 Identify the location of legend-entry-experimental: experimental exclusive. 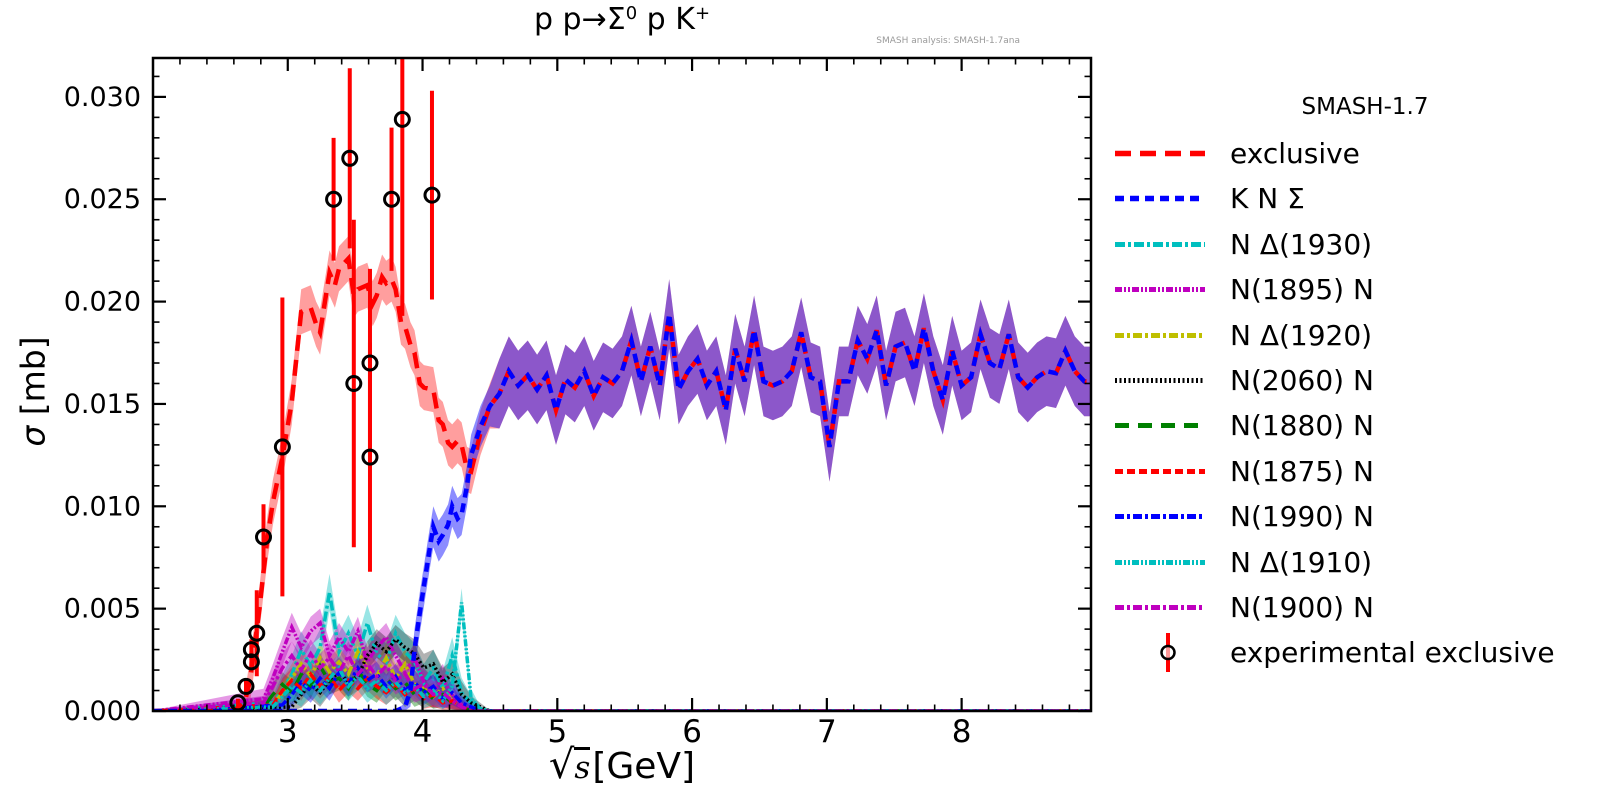
(1333, 652).